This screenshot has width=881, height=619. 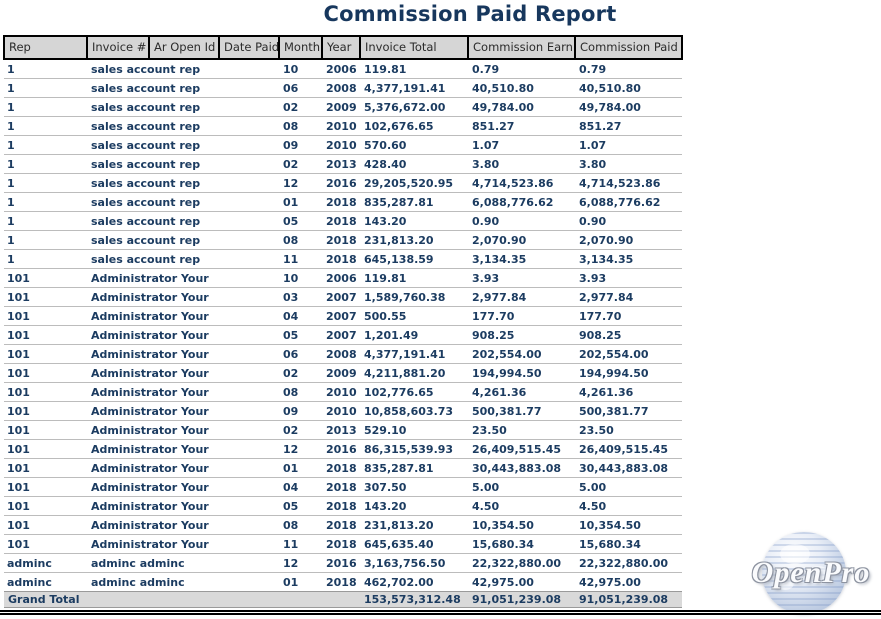 What do you see at coordinates (291, 221) in the screenshot?
I see `cell-month: 05` at bounding box center [291, 221].